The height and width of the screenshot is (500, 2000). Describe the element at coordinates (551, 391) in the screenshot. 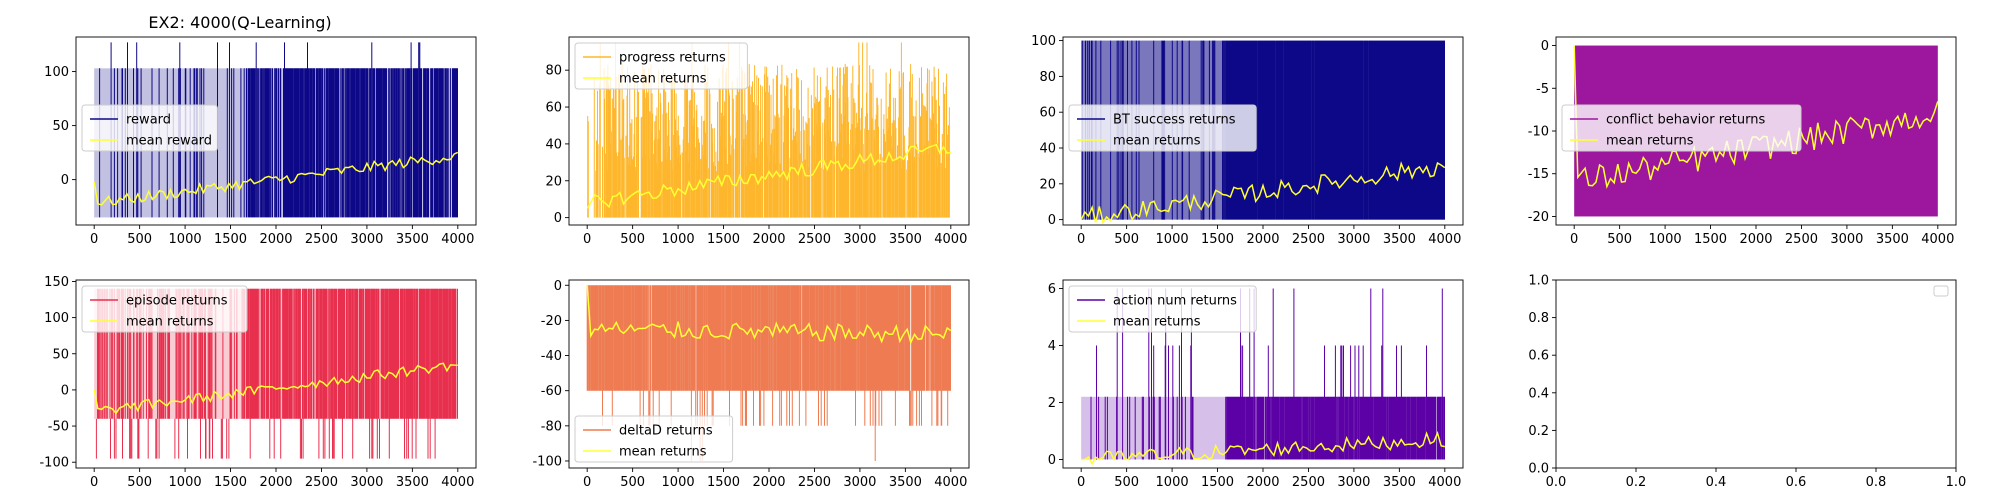

I see `y-tick-label: -60` at that location.